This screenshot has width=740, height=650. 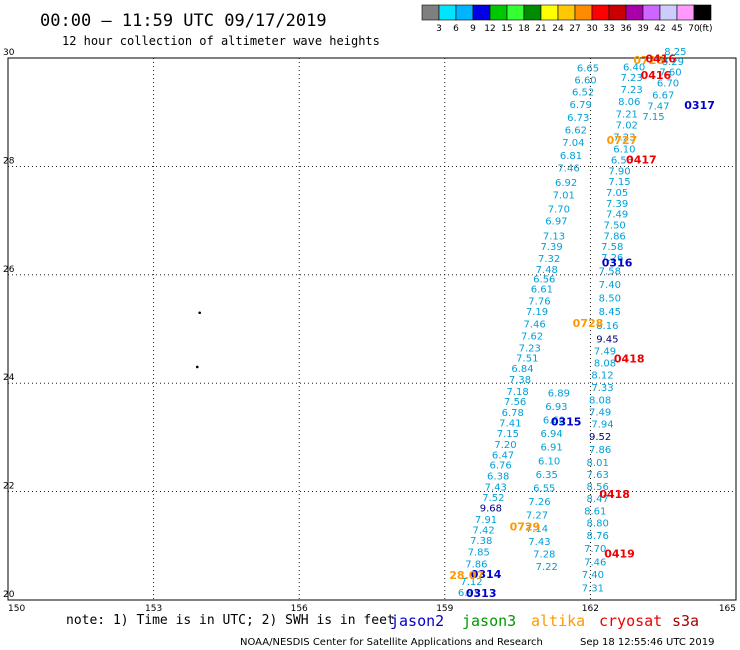 I want to click on colorbar-label: 36, so click(x=626, y=29).